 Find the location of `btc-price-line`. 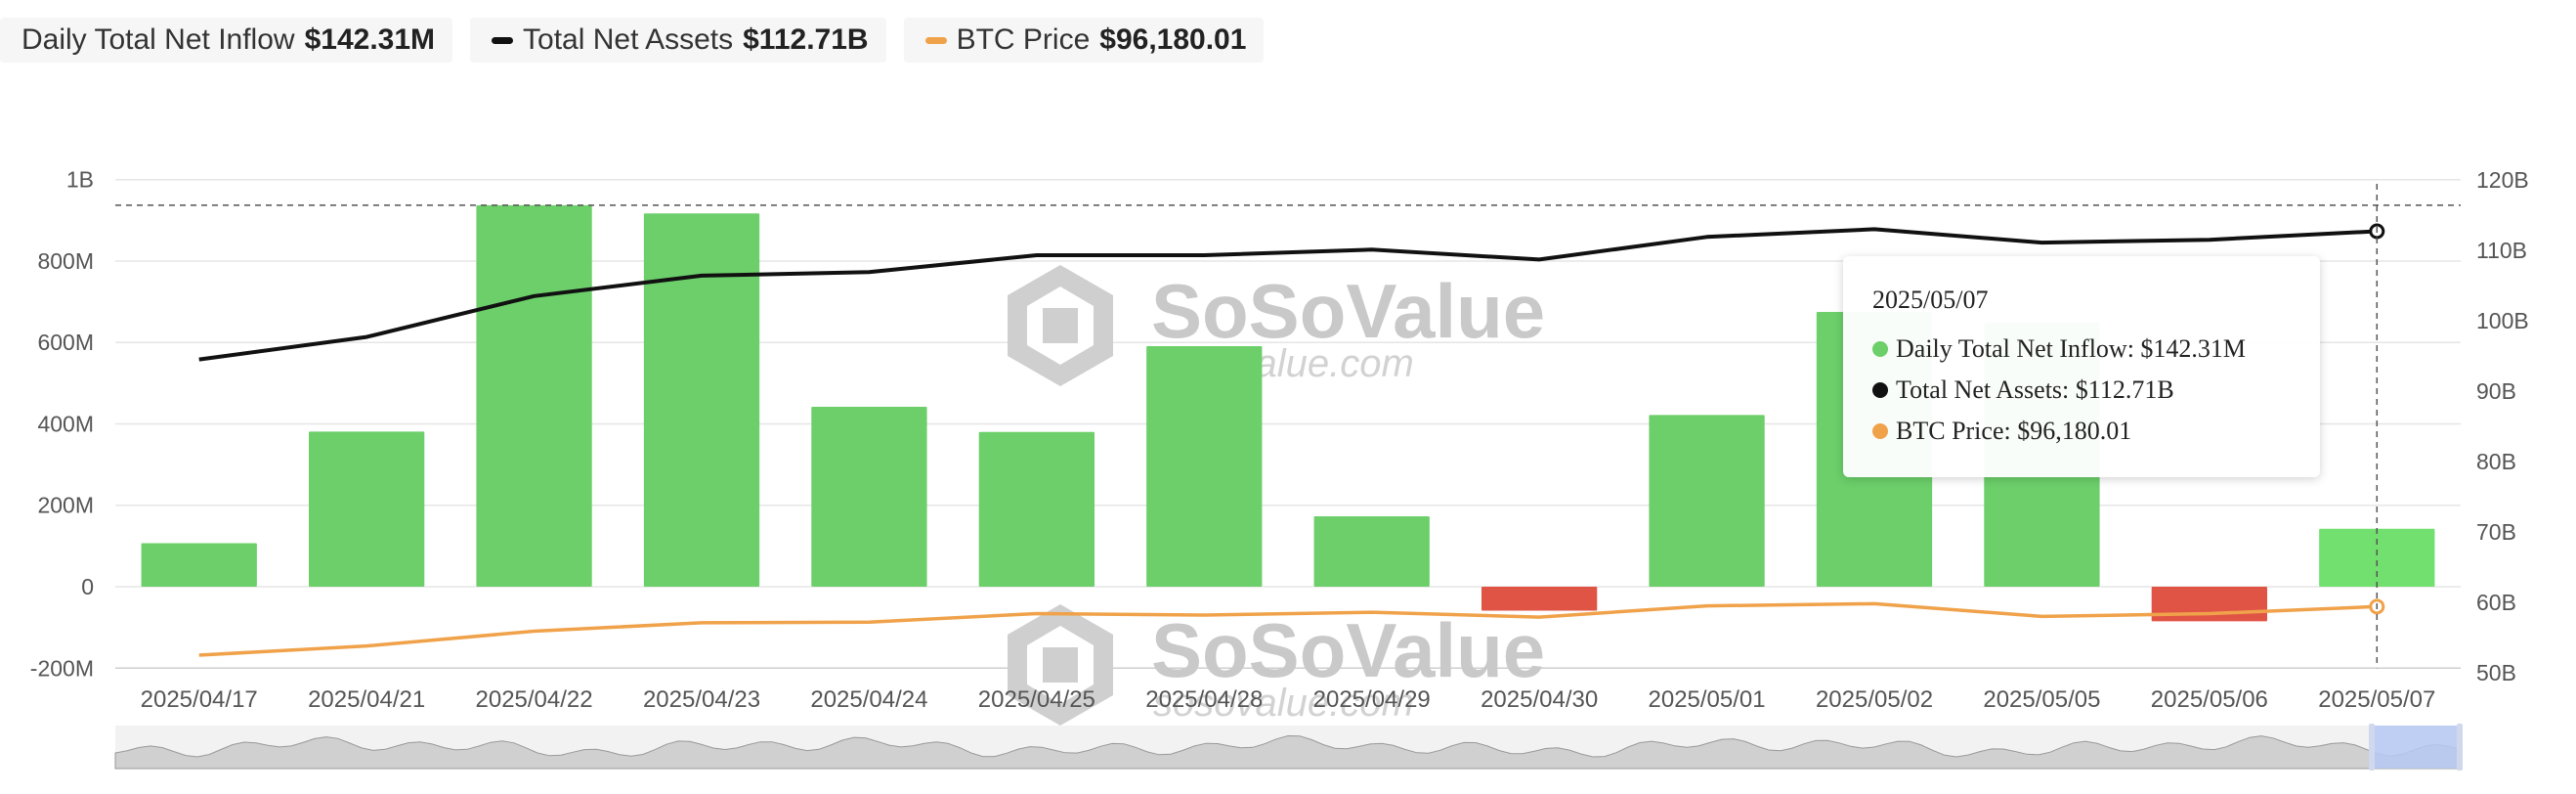

btc-price-line is located at coordinates (1288, 629).